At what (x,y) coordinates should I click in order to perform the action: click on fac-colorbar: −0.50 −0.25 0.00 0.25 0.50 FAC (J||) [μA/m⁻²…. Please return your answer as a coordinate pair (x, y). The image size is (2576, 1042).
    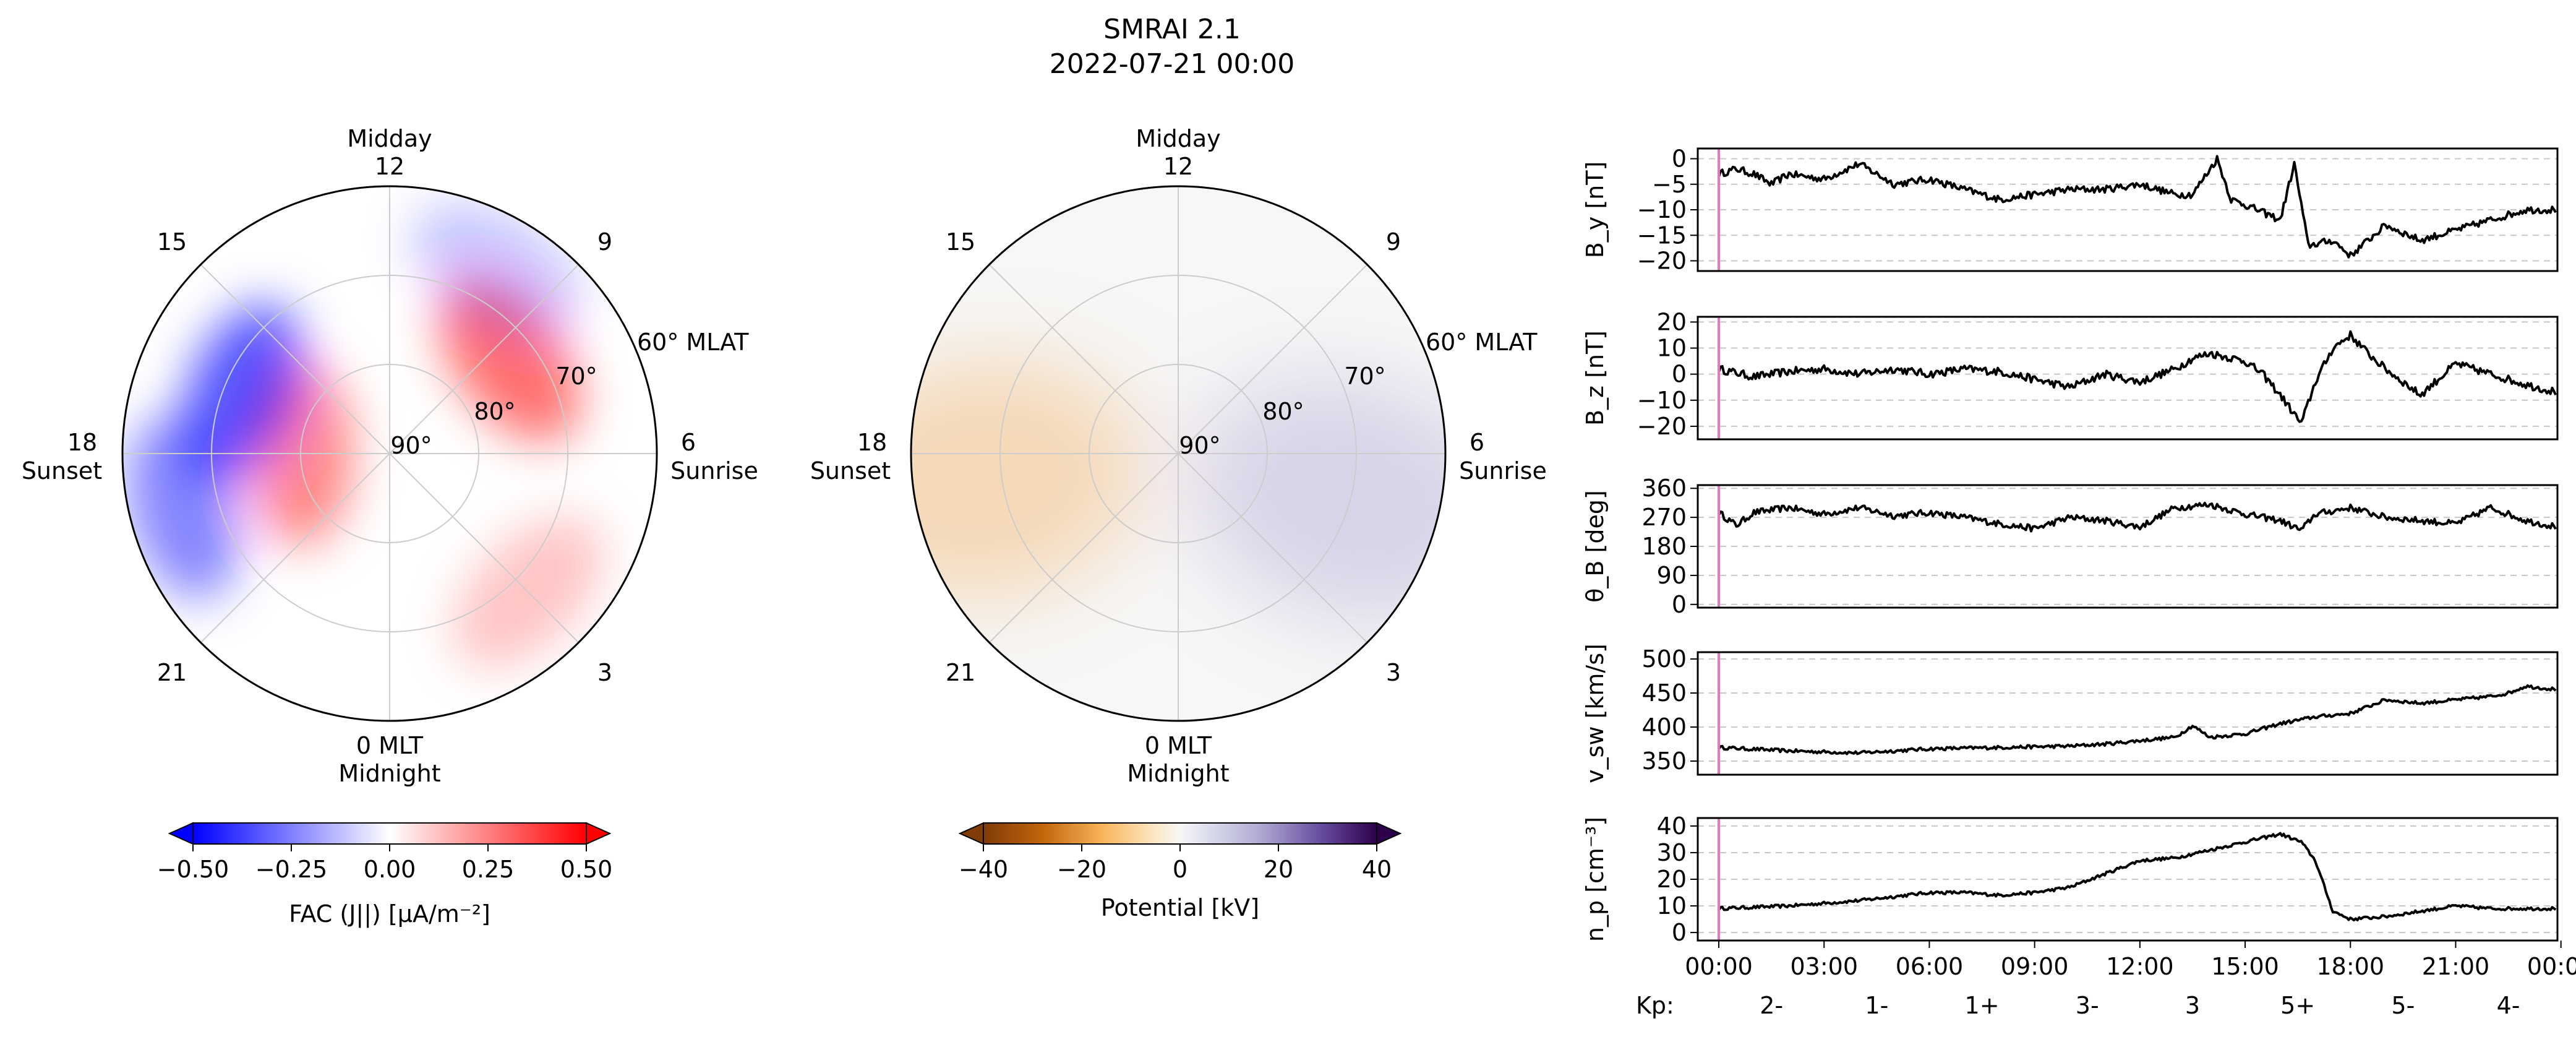
    Looking at the image, I should click on (385, 875).